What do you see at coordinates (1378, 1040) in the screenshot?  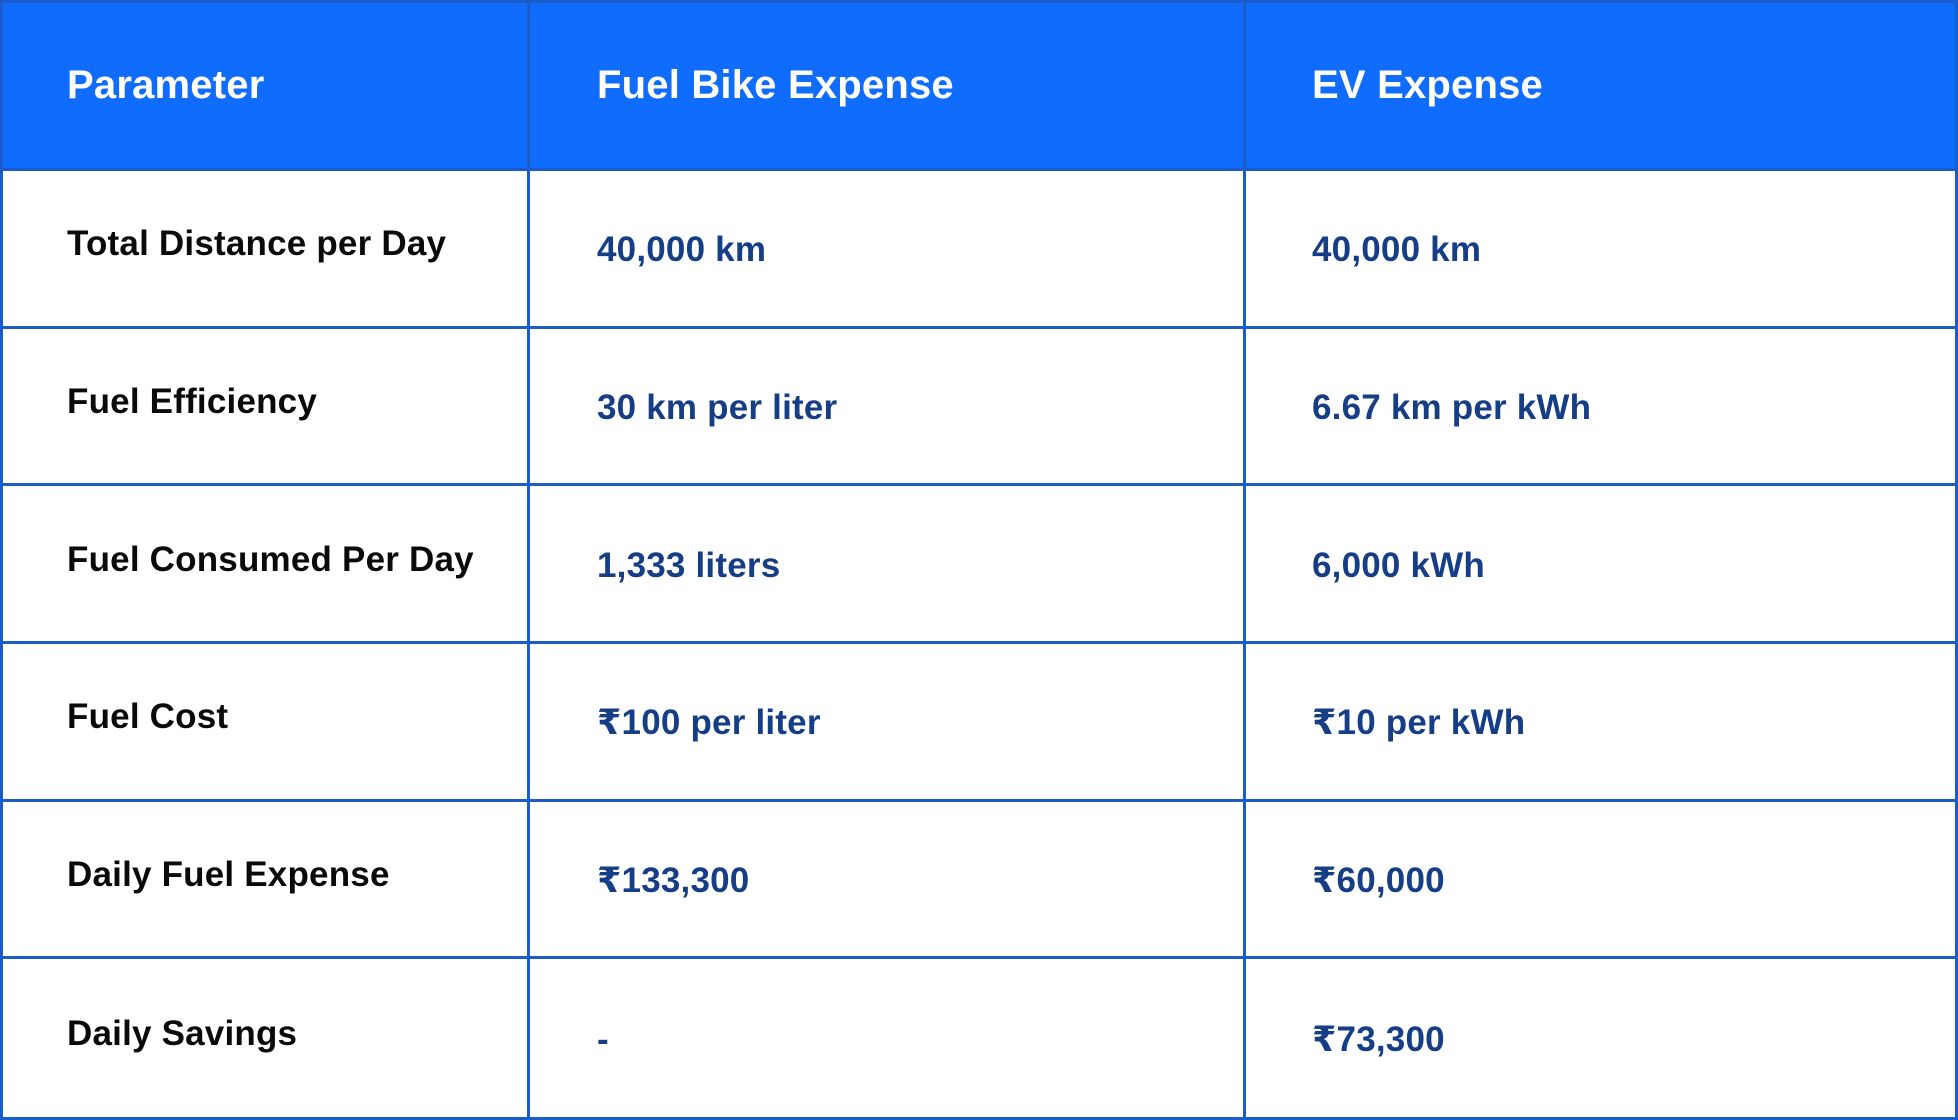 I see `row-ev-daily-savings: ₹73,300` at bounding box center [1378, 1040].